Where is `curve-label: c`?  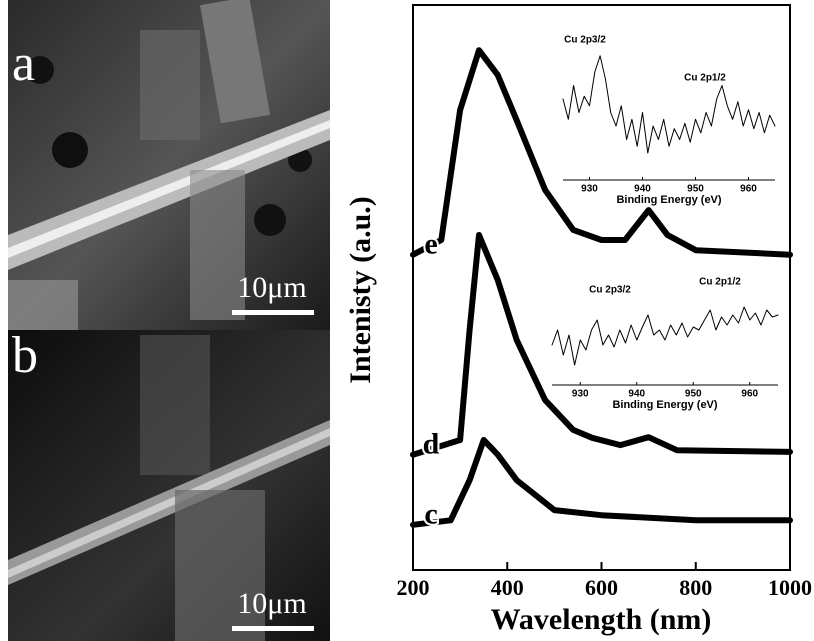
curve-label: c is located at coordinates (430, 514).